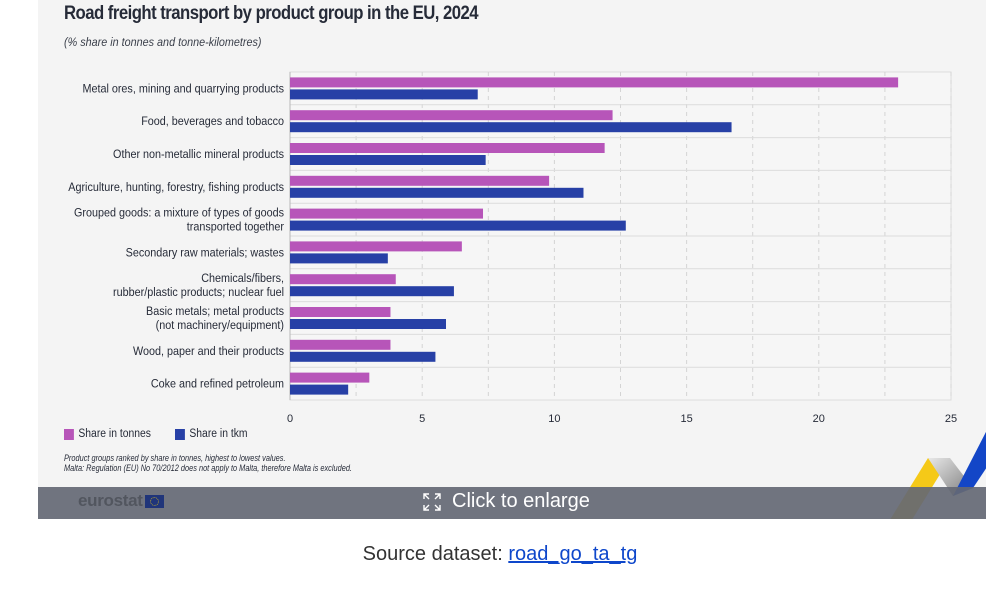  Describe the element at coordinates (573, 554) in the screenshot. I see `source-dataset-link: road_go_ta_tg` at that location.